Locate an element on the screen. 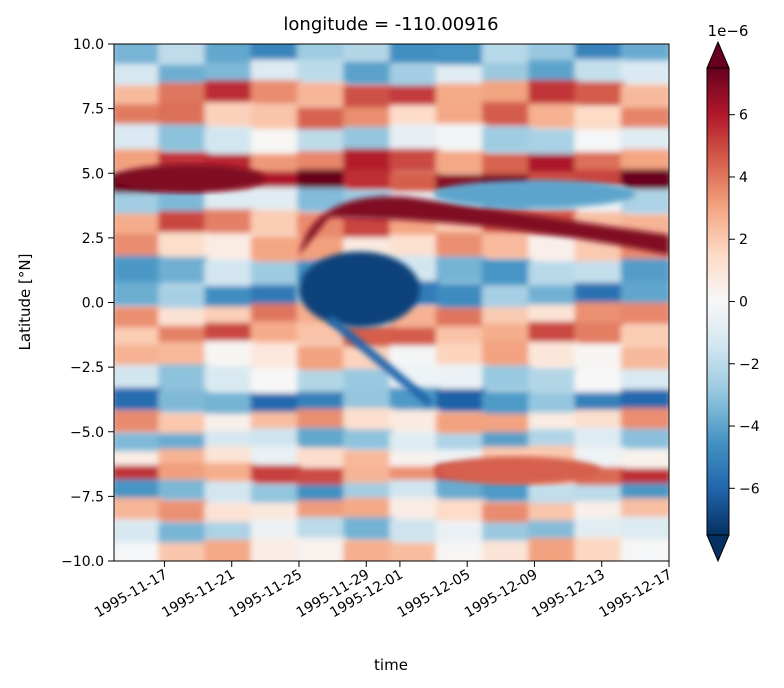 The image size is (784, 688). x-tick-label: 1995-11-21 is located at coordinates (198, 594).